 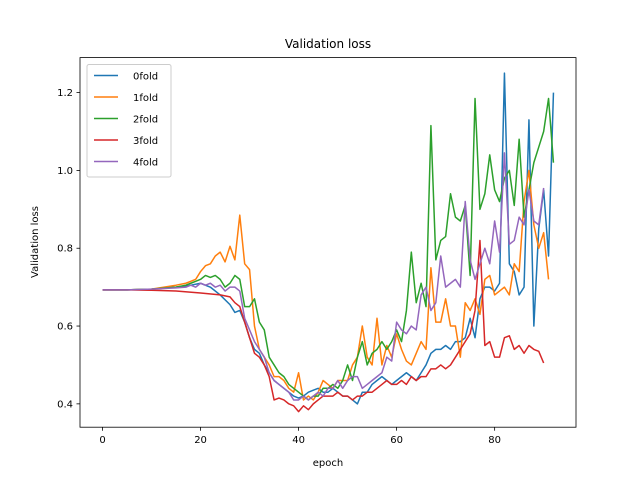 What do you see at coordinates (35, 242) in the screenshot?
I see `y-axis-label: Validation loss` at bounding box center [35, 242].